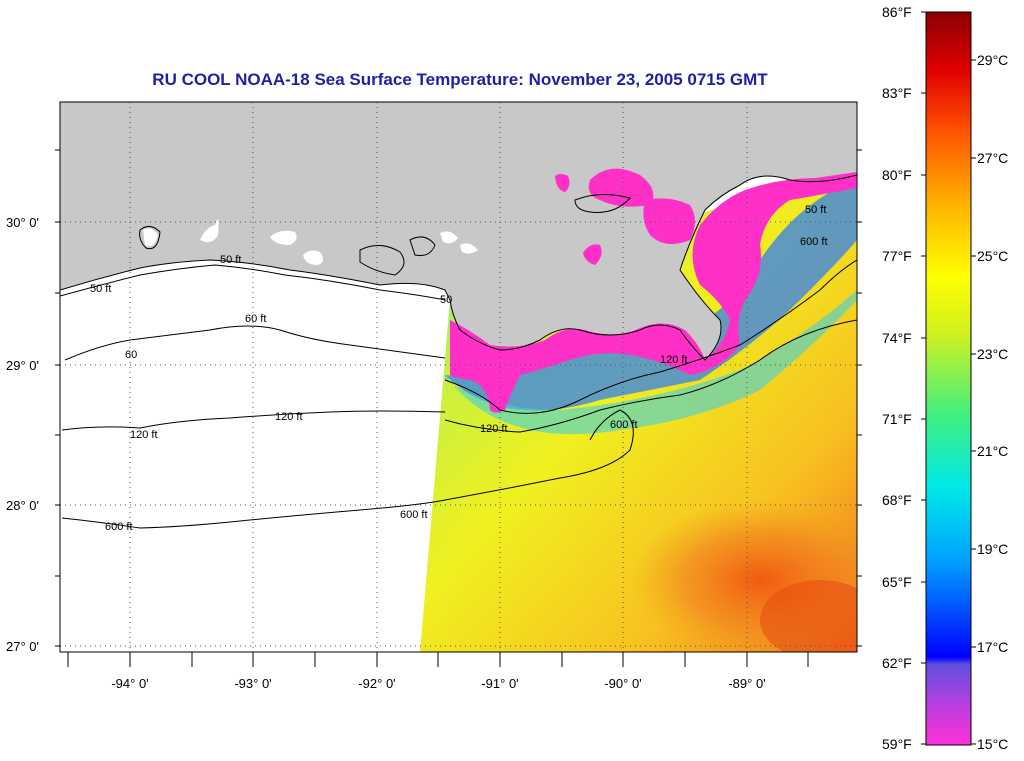 This screenshot has height=761, width=1024. I want to click on colorbar-c-label: 15°C, so click(993, 744).